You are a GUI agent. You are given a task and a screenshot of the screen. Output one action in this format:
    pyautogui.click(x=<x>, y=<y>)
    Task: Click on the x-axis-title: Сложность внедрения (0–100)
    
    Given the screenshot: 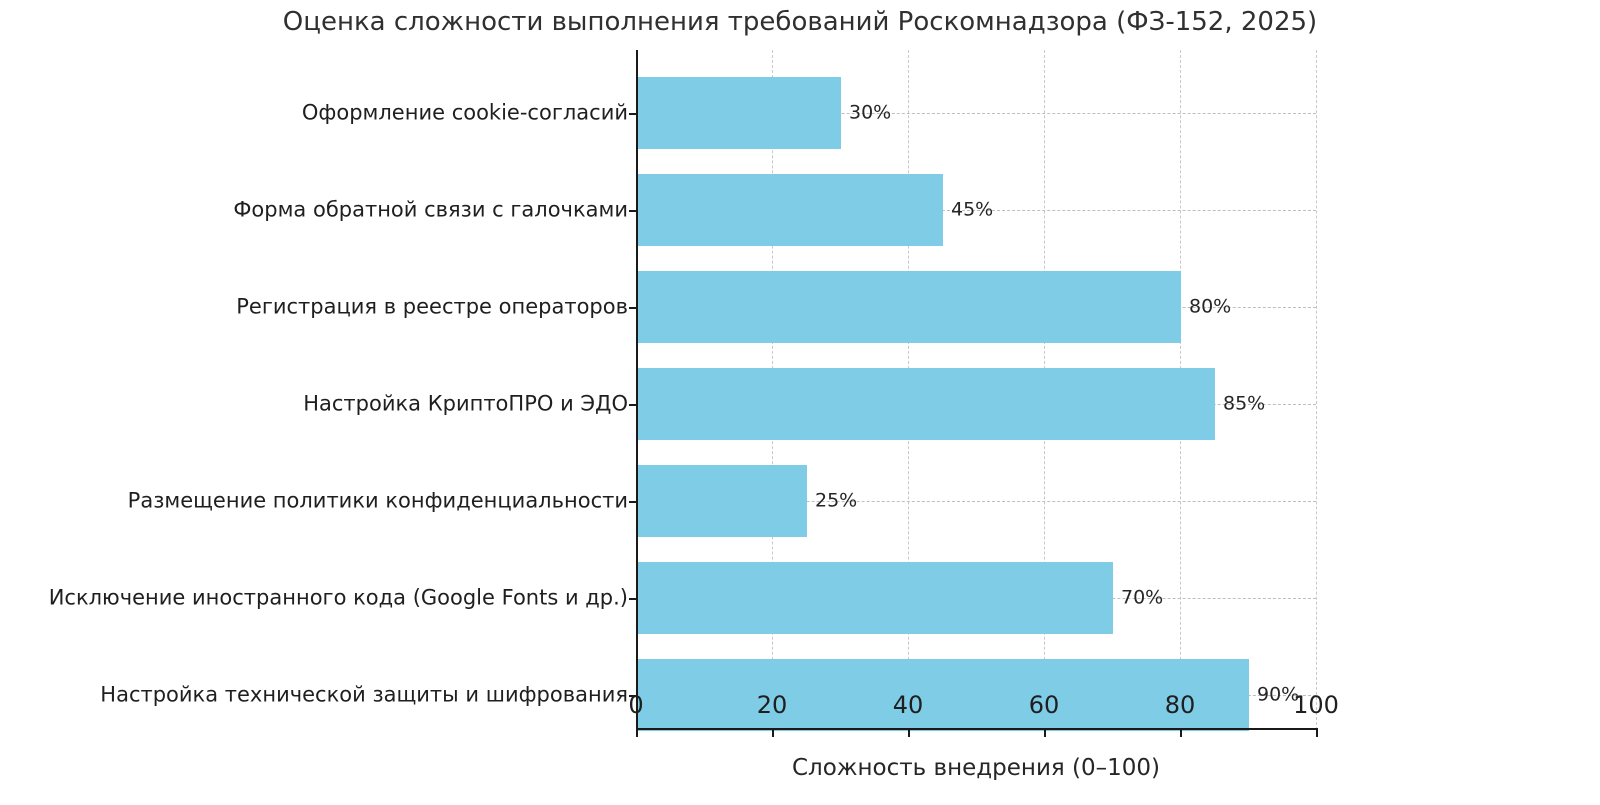 What is the action you would take?
    pyautogui.click(x=976, y=768)
    